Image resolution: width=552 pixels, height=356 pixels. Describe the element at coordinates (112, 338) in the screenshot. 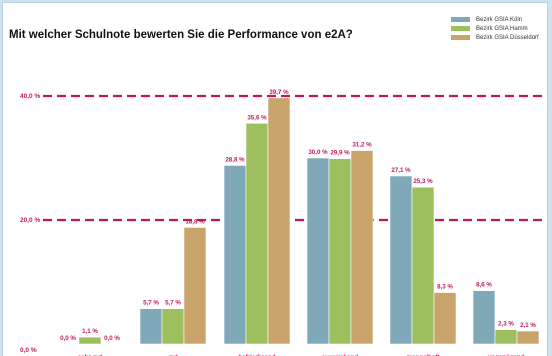

I see `value-label-2-0: 0,0 %` at that location.